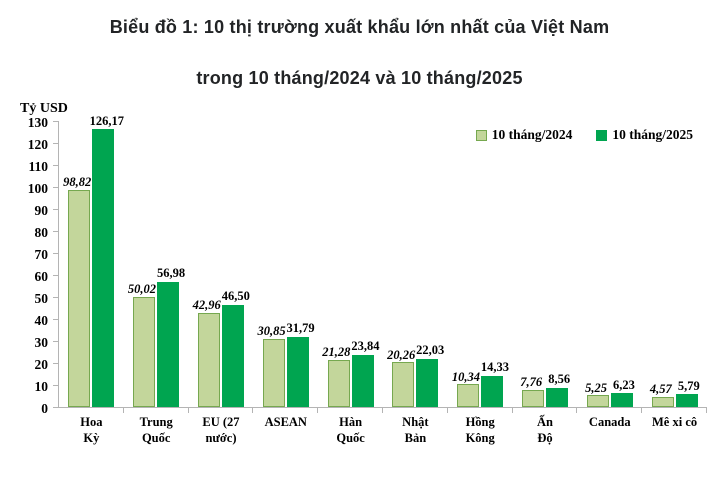 This screenshot has height=493, width=719. I want to click on value-label-2025: 22,03, so click(430, 349).